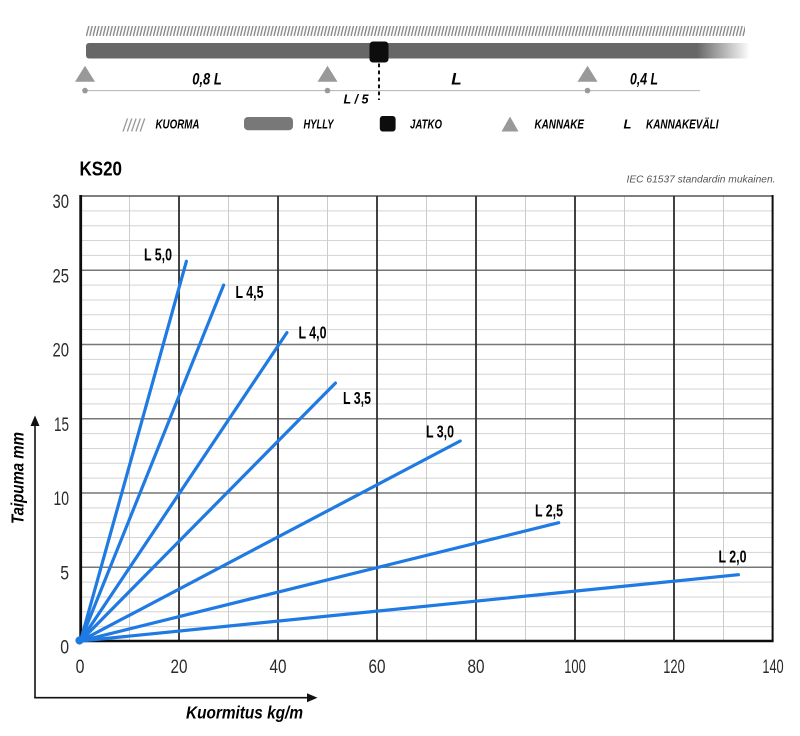  What do you see at coordinates (313, 333) in the screenshot?
I see `svg-text: L 4,0` at bounding box center [313, 333].